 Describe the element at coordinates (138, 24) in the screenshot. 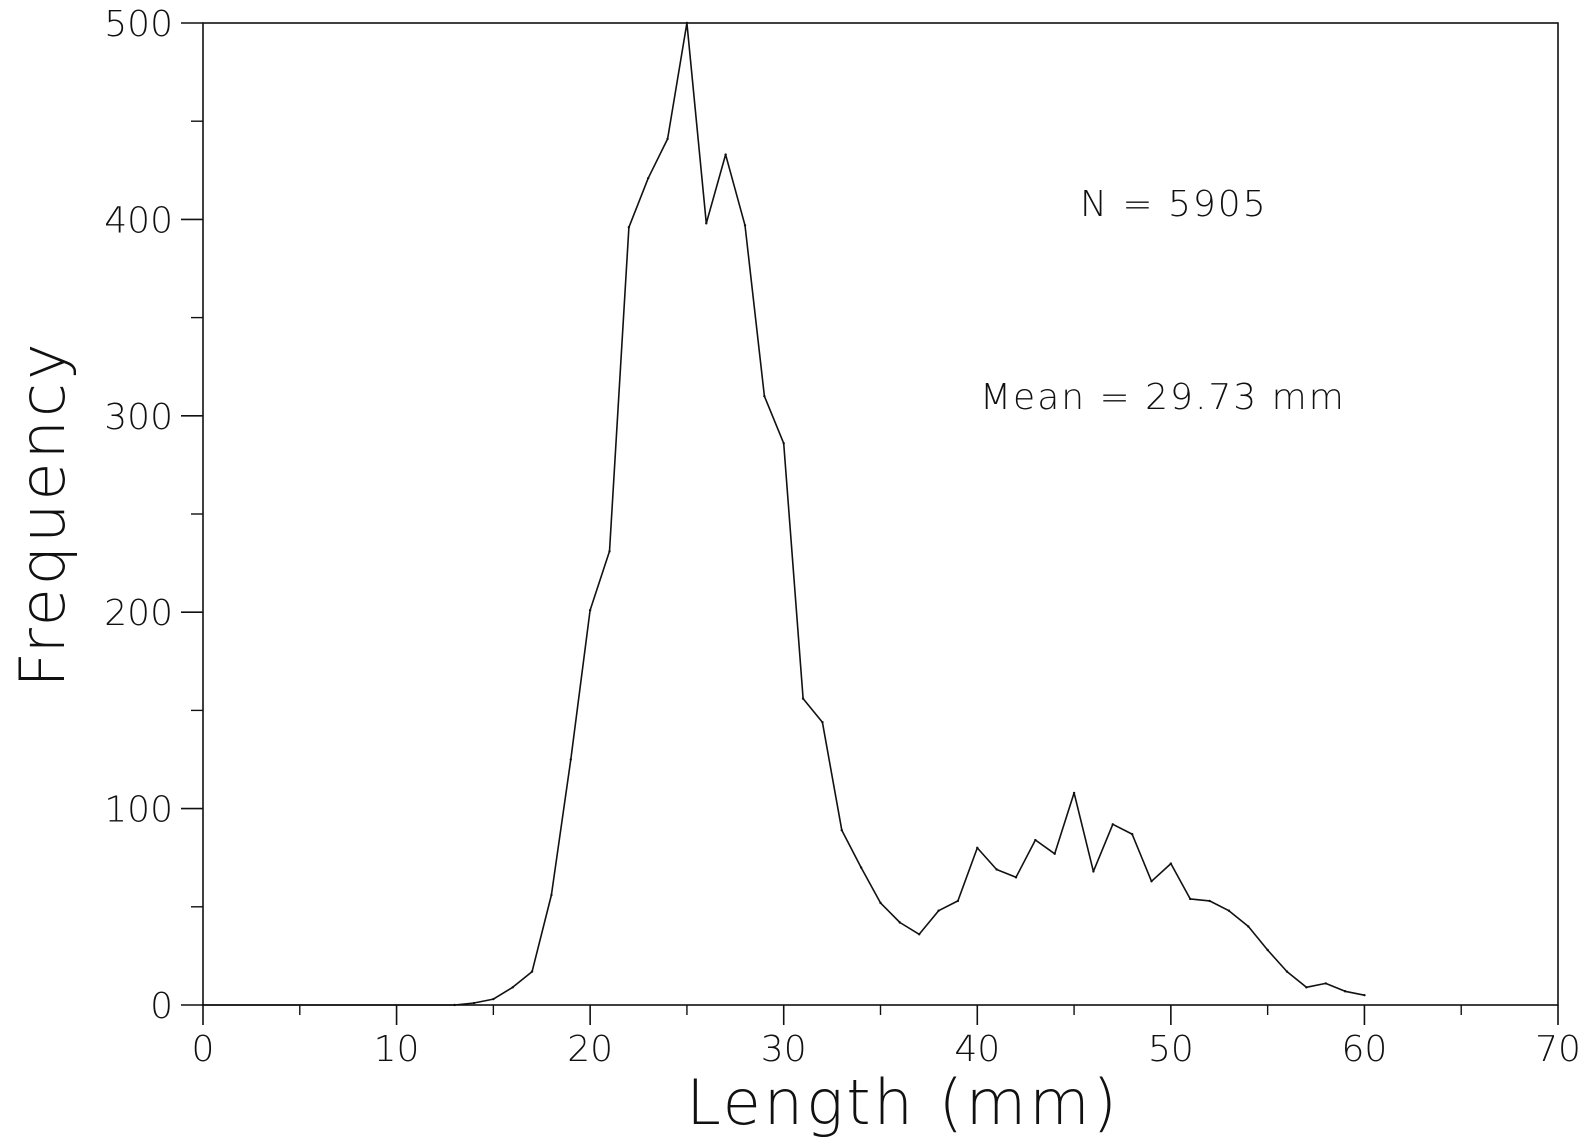

I see `y-tick-label: 500` at that location.